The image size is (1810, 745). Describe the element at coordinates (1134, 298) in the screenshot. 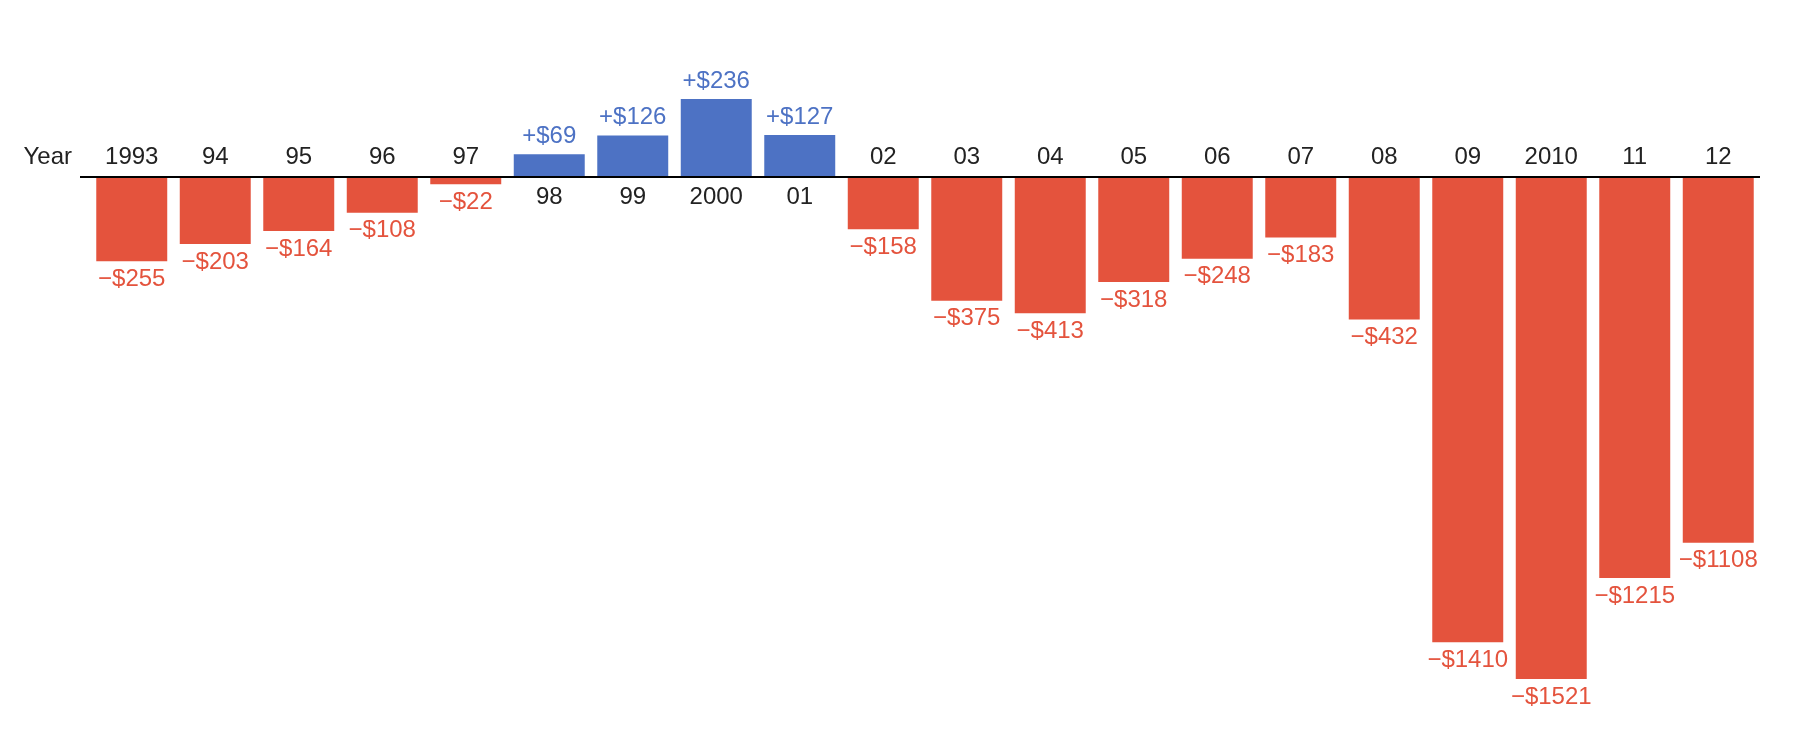

I see `data-label: −$318` at that location.